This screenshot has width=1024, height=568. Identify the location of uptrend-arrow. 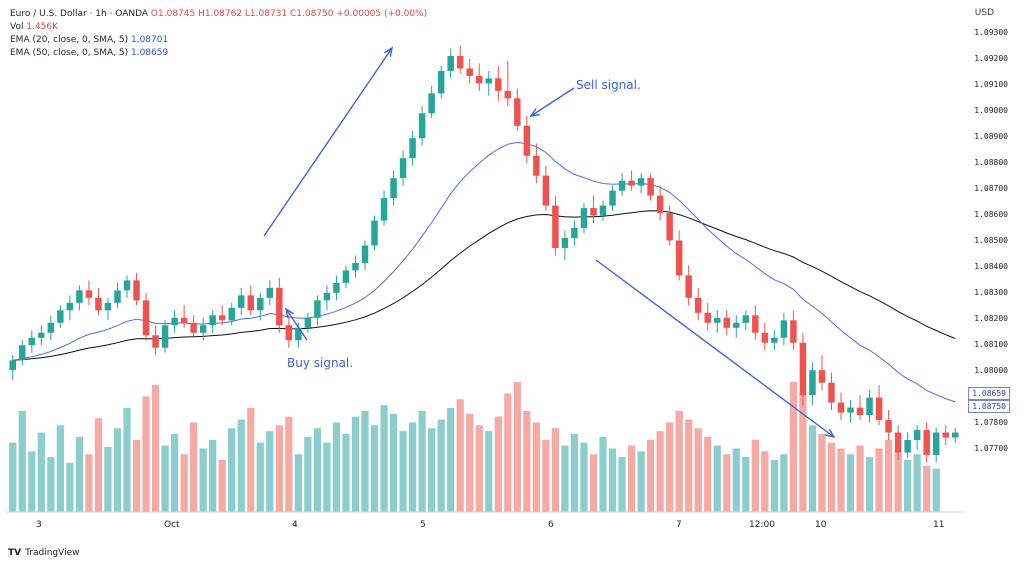
(328, 141).